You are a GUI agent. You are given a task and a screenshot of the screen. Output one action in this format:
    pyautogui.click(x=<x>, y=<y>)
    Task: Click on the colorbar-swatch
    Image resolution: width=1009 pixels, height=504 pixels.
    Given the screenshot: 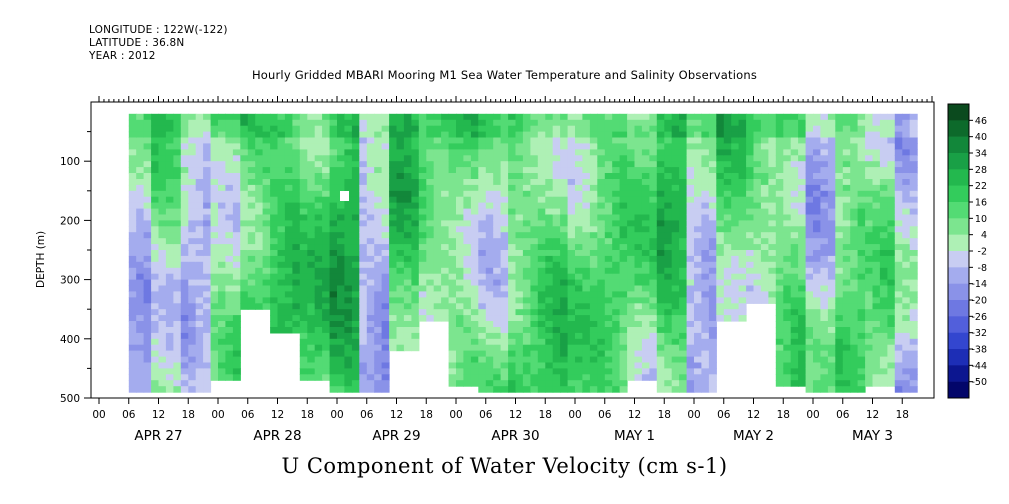 What is the action you would take?
    pyautogui.click(x=958, y=194)
    